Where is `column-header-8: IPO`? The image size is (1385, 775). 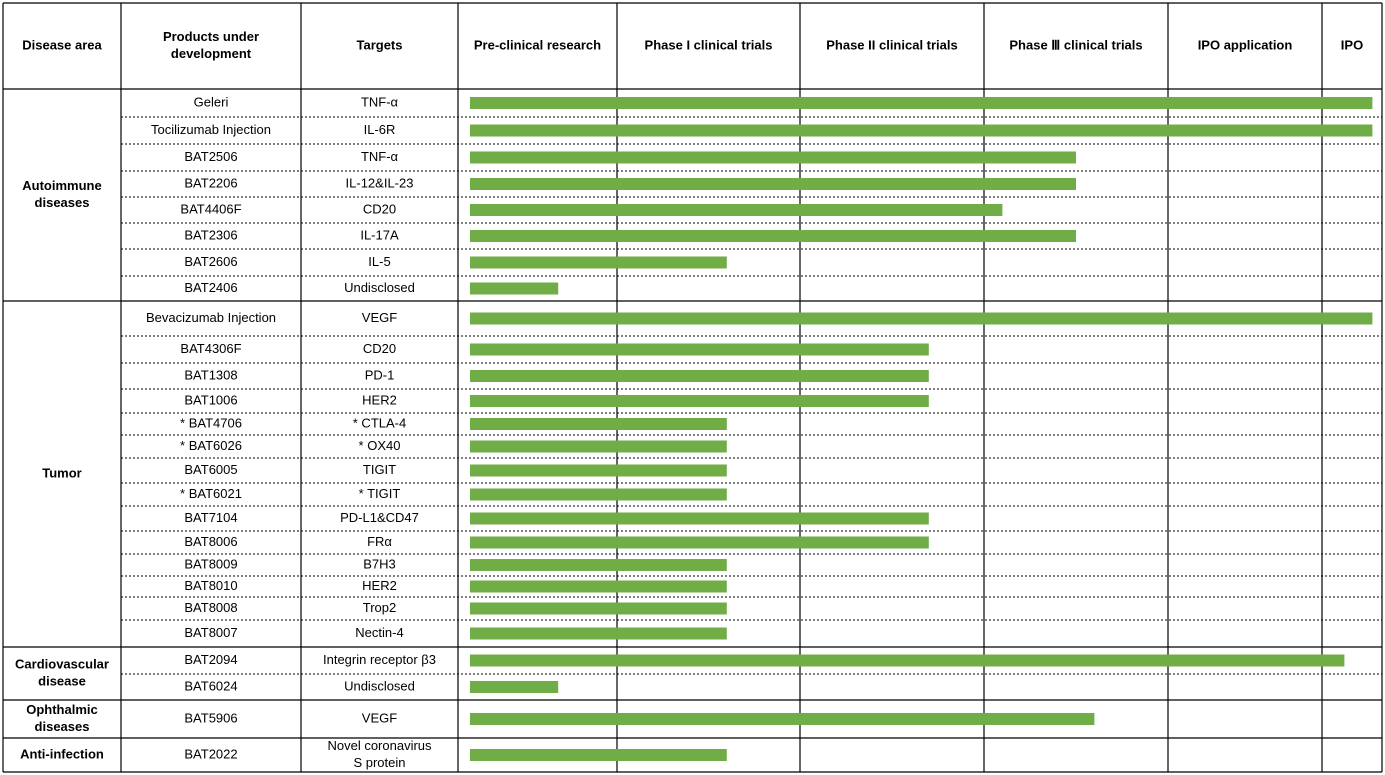 column-header-8: IPO is located at coordinates (1352, 44).